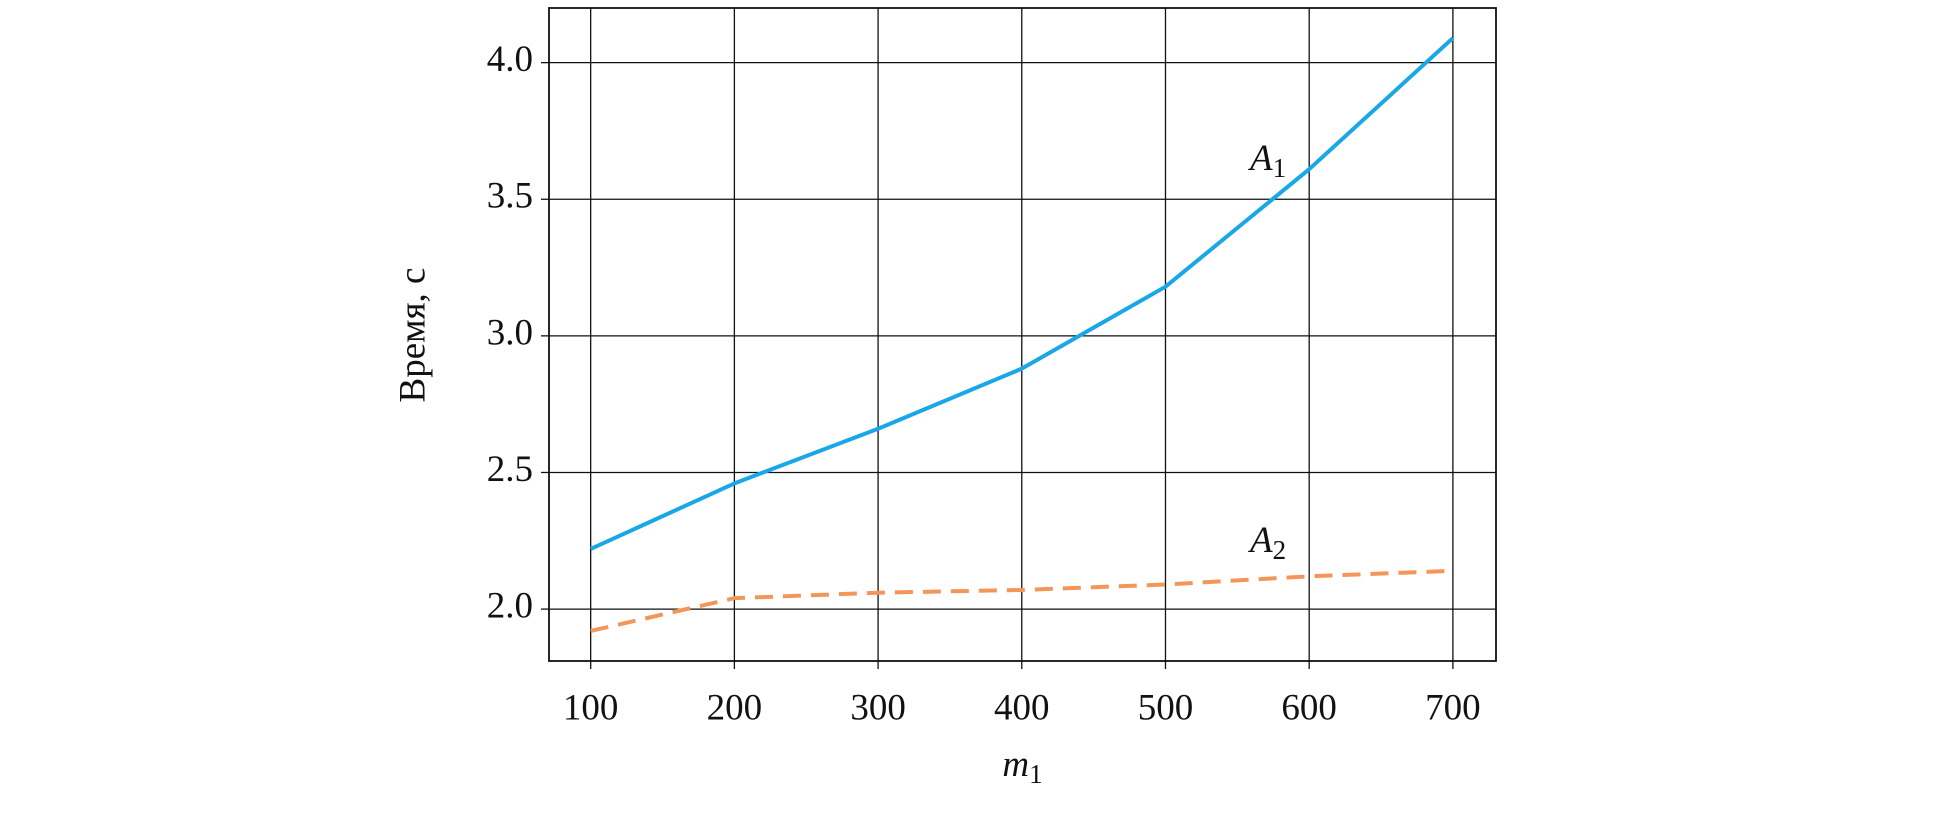 The image size is (1949, 831). Describe the element at coordinates (510, 196) in the screenshot. I see `y-tick-label: 3.5` at that location.